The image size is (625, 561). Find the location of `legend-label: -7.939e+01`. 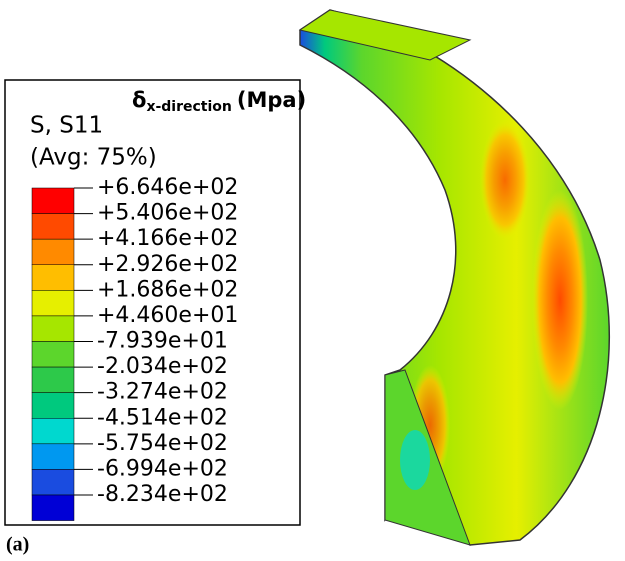

legend-label: -7.939e+01 is located at coordinates (162, 341).